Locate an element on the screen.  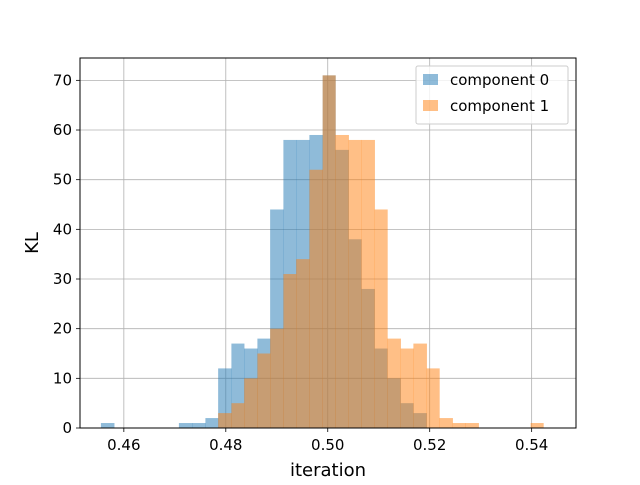
y-tick-label: 70 is located at coordinates (62, 80).